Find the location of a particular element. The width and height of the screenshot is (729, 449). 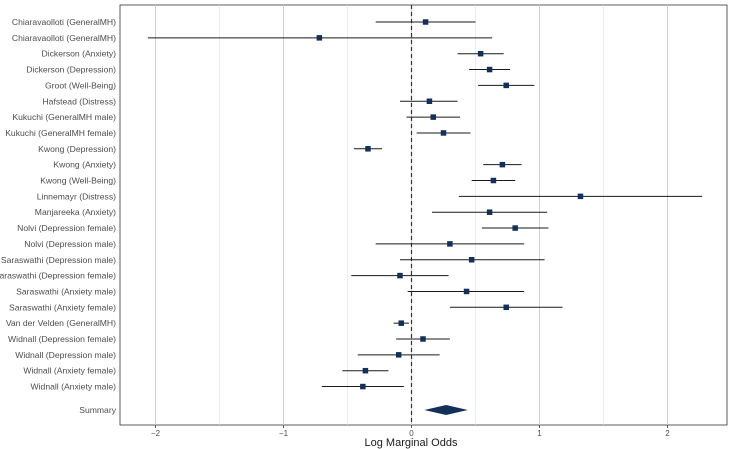

study-label: Kukuchi (GeneralMH female) is located at coordinates (60, 133).